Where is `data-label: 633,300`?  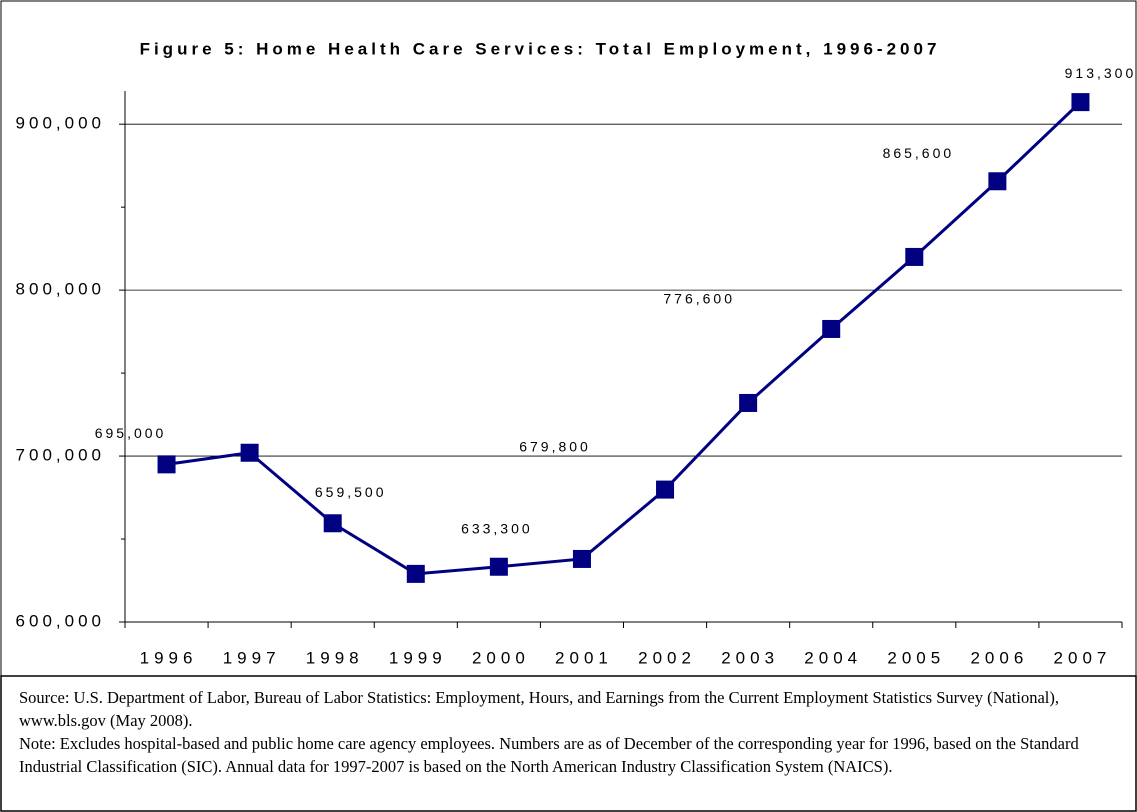
data-label: 633,300 is located at coordinates (497, 528).